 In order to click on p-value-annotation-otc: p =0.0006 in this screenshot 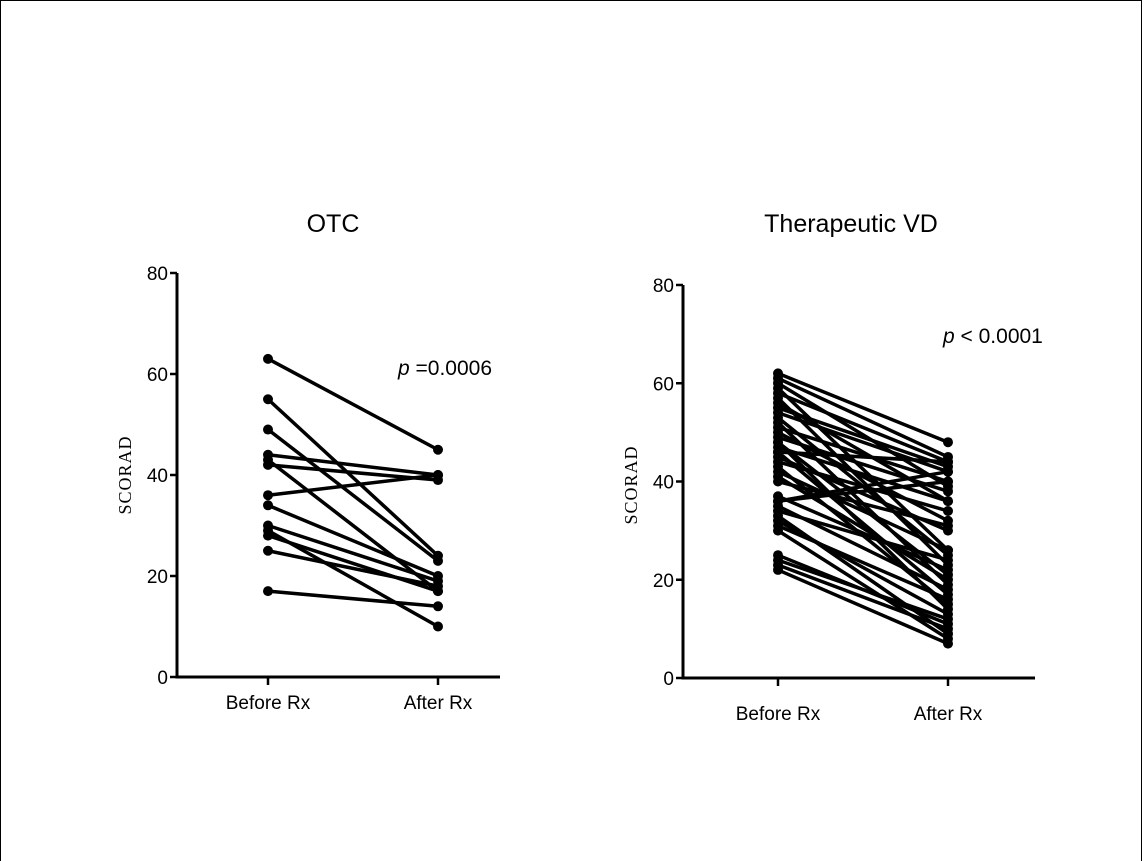, I will do `click(444, 368)`.